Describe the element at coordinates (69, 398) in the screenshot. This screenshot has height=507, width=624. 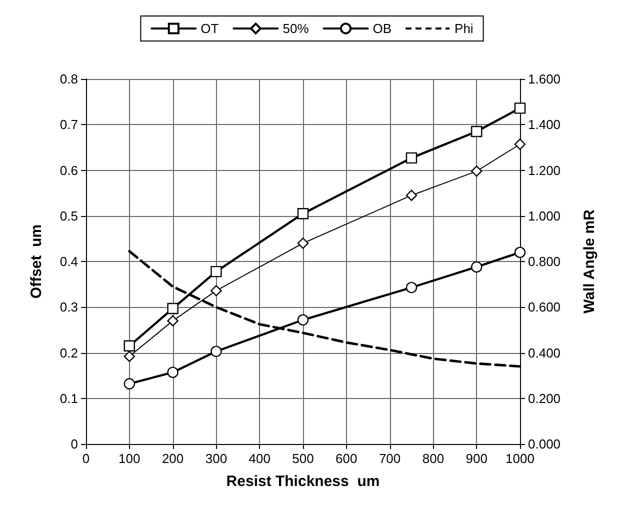
I see `y-tick-label: 0.1` at that location.